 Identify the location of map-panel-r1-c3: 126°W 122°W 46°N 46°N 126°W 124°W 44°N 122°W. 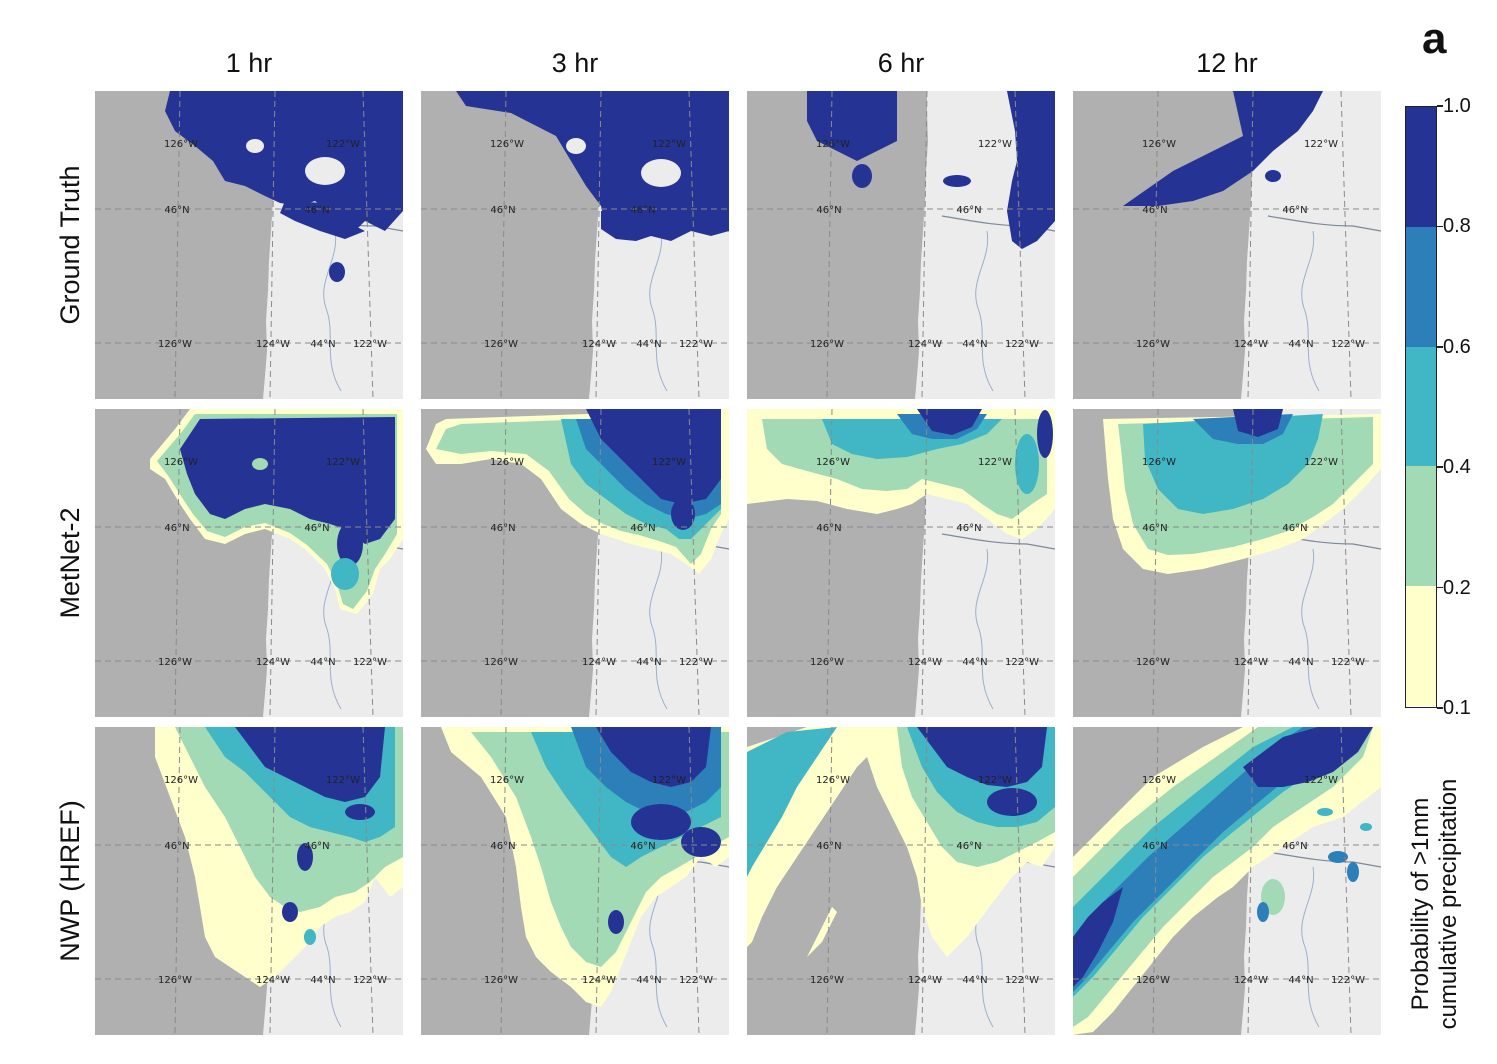
(1227, 563).